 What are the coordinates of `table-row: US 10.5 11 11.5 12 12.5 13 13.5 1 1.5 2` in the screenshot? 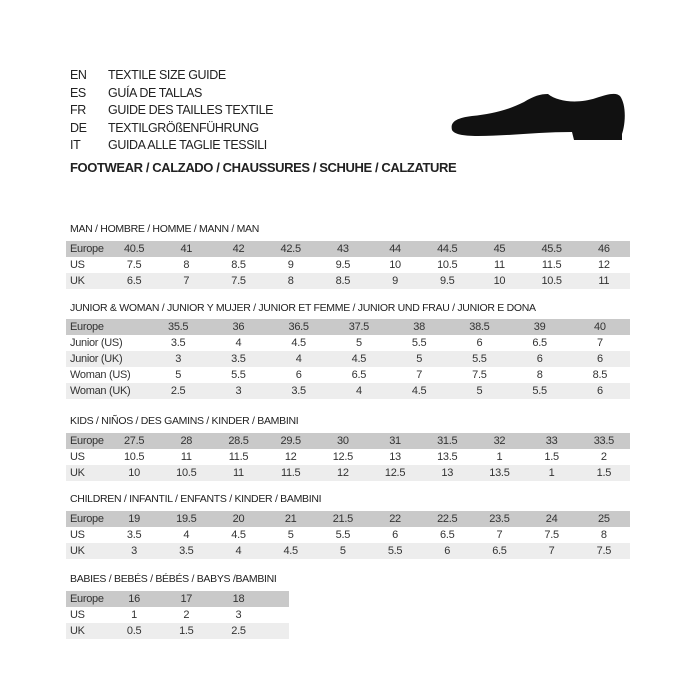 It's located at (348, 457).